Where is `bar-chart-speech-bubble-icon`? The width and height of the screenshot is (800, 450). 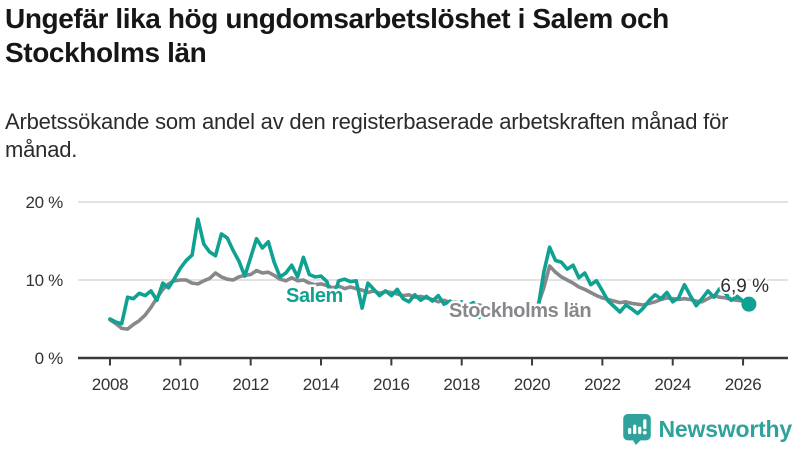
bar-chart-speech-bubble-icon is located at coordinates (636, 429).